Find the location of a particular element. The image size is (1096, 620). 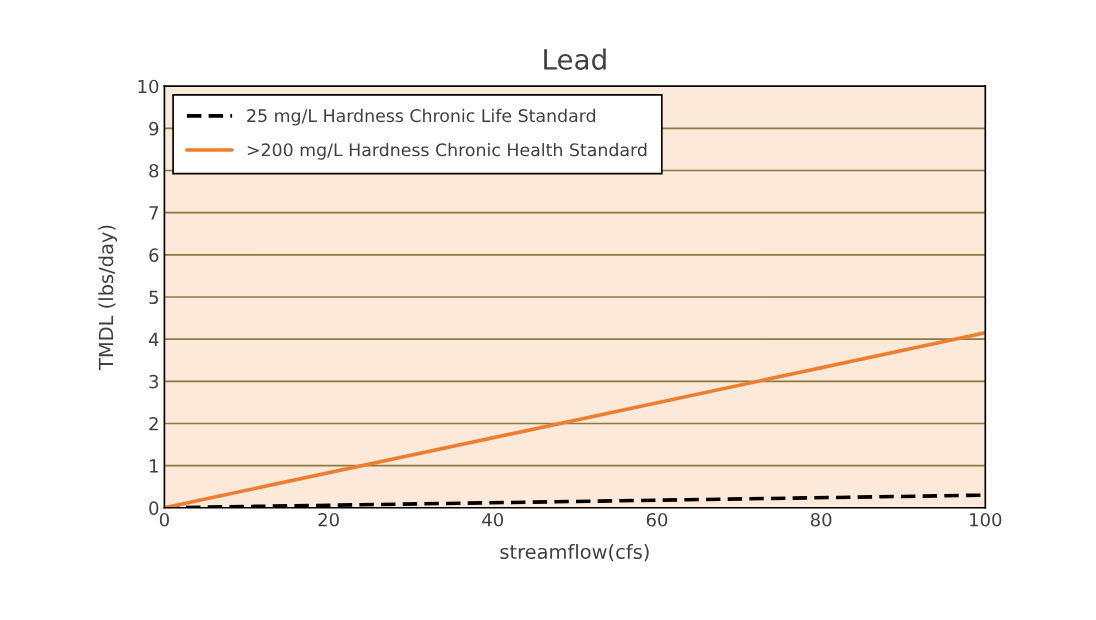

x-tick-label: 40 is located at coordinates (493, 519).